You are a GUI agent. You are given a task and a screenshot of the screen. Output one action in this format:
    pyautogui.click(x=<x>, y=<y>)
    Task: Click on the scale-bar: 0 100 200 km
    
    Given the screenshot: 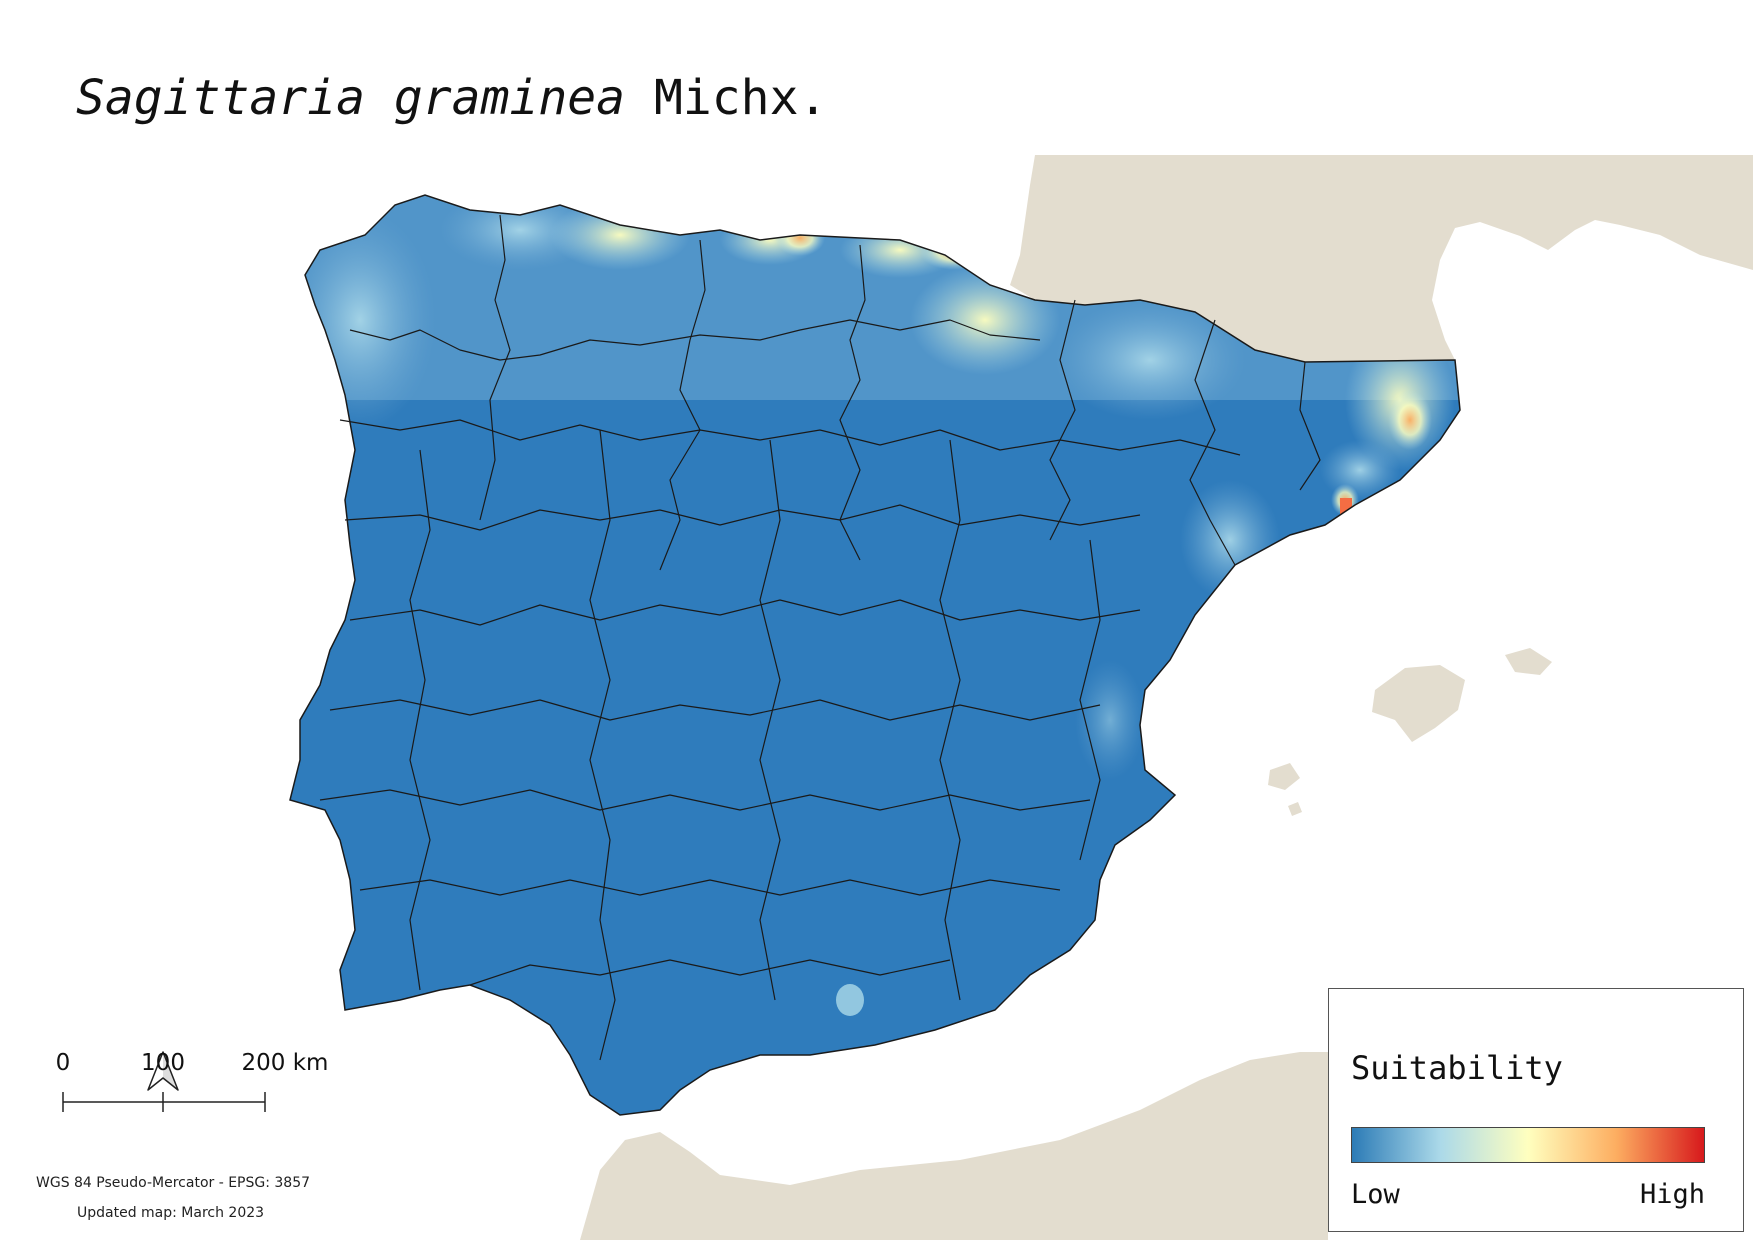 What is the action you would take?
    pyautogui.click(x=200, y=1085)
    